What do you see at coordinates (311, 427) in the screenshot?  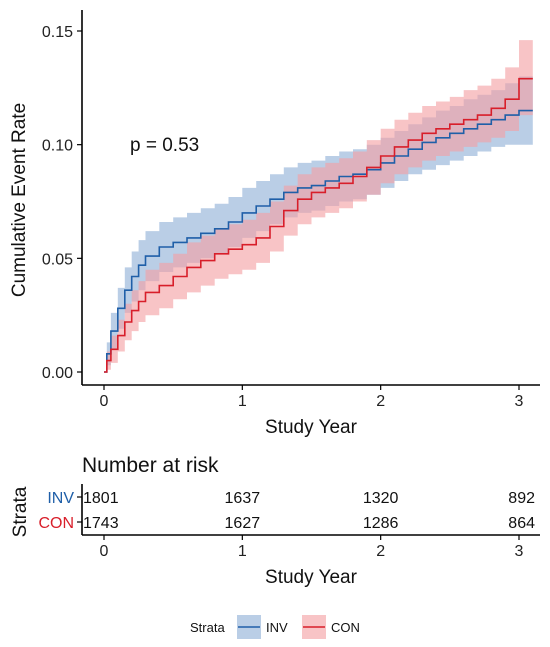 I see `x-axis-label: Study Year` at bounding box center [311, 427].